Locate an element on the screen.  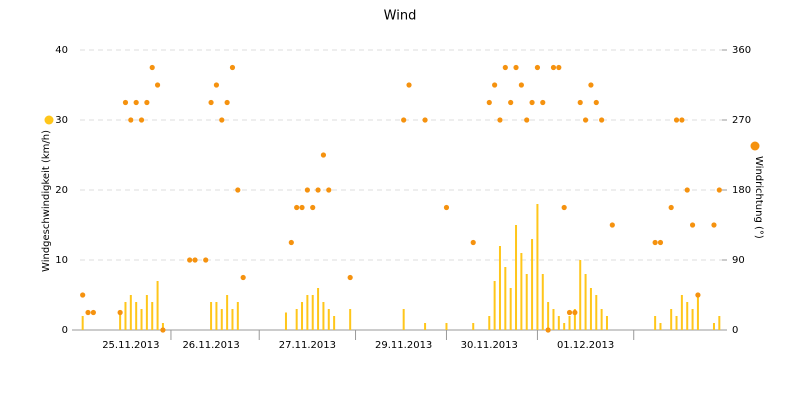
chart-title: Wind is located at coordinates (400, 16).